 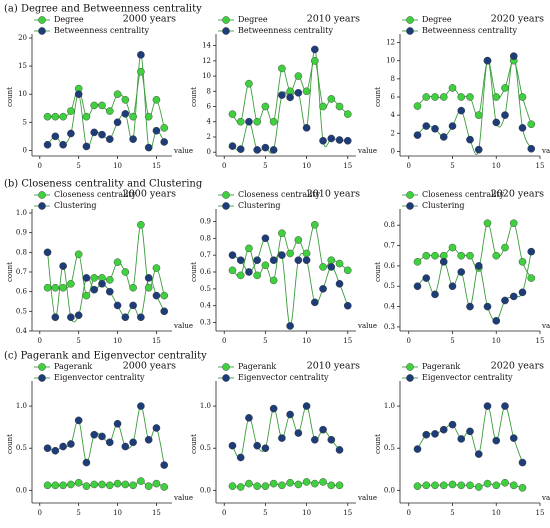 What do you see at coordinates (78, 513) in the screenshot?
I see `x-tick-label: 5` at bounding box center [78, 513].